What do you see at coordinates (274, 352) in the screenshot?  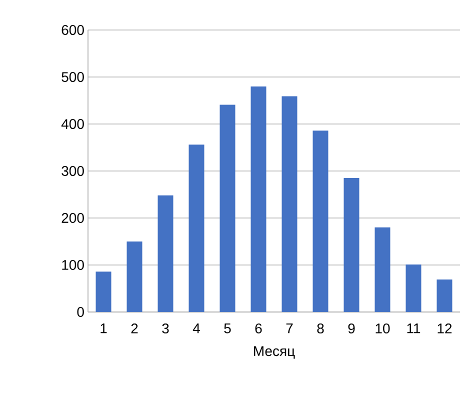 I see `x-axis-title: Месяц` at bounding box center [274, 352].